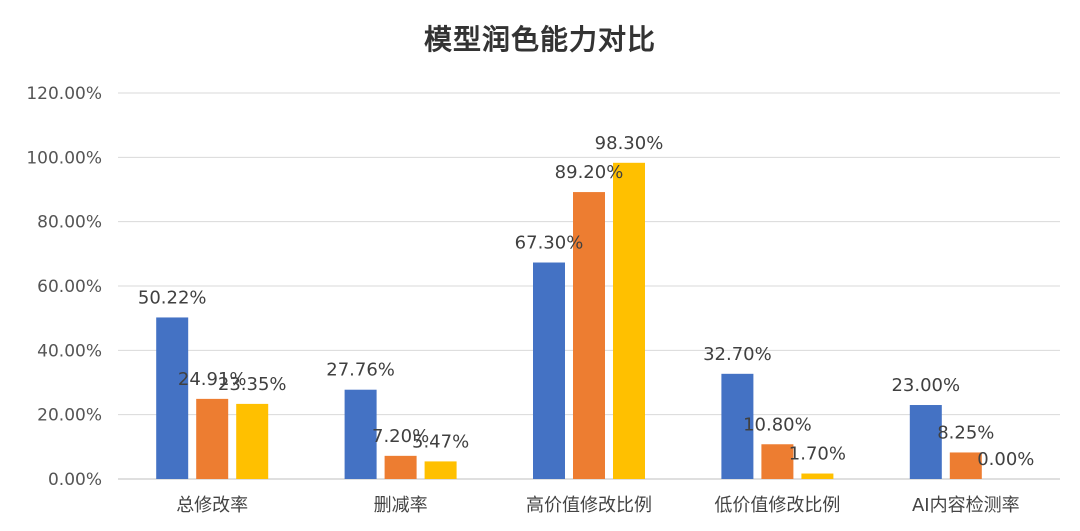 Image resolution: width=1080 pixels, height=531 pixels. Describe the element at coordinates (737, 354) in the screenshot. I see `data-label: 32.70%` at that location.